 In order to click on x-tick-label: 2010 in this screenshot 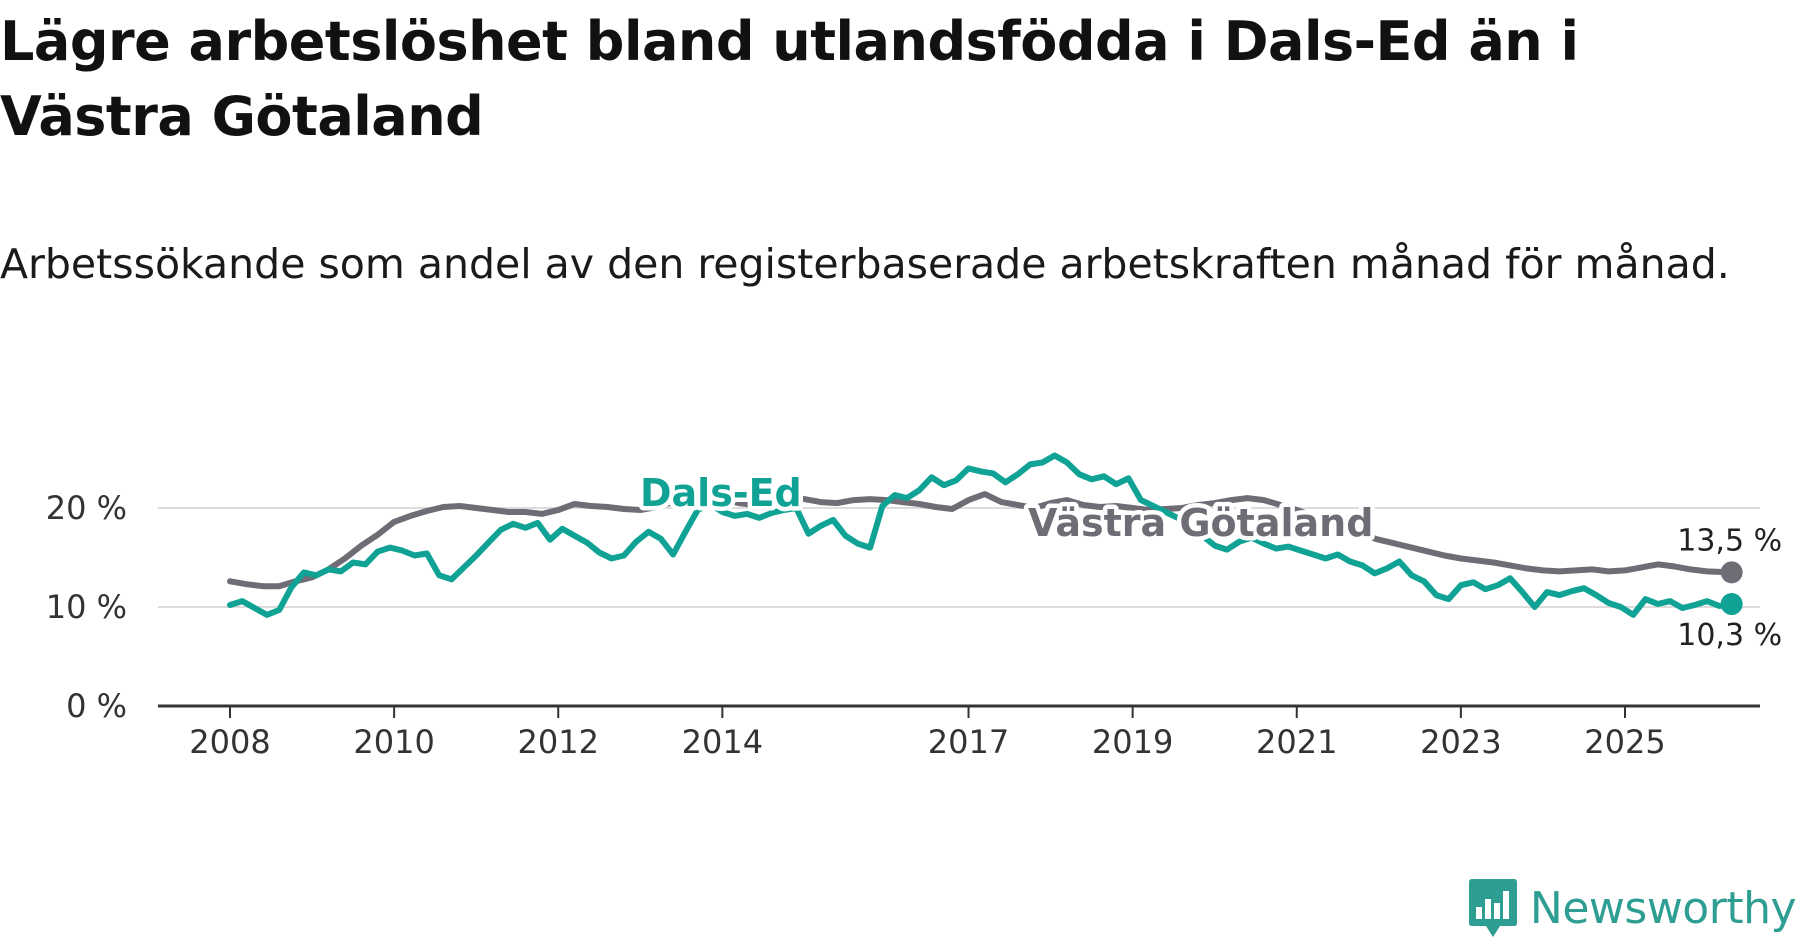, I will do `click(393, 742)`.